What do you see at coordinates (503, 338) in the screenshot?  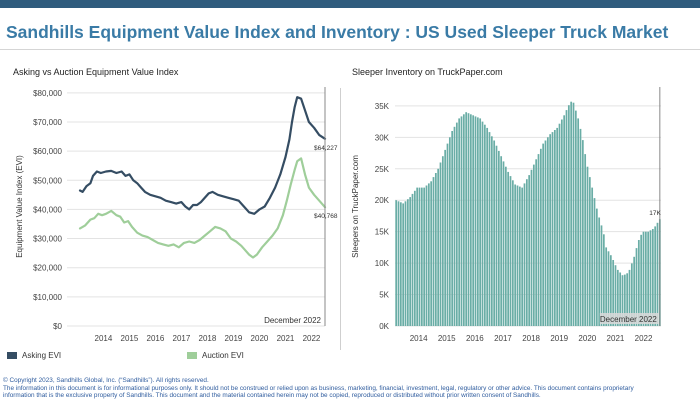 I see `inventory-x-tick-label: 2017` at bounding box center [503, 338].